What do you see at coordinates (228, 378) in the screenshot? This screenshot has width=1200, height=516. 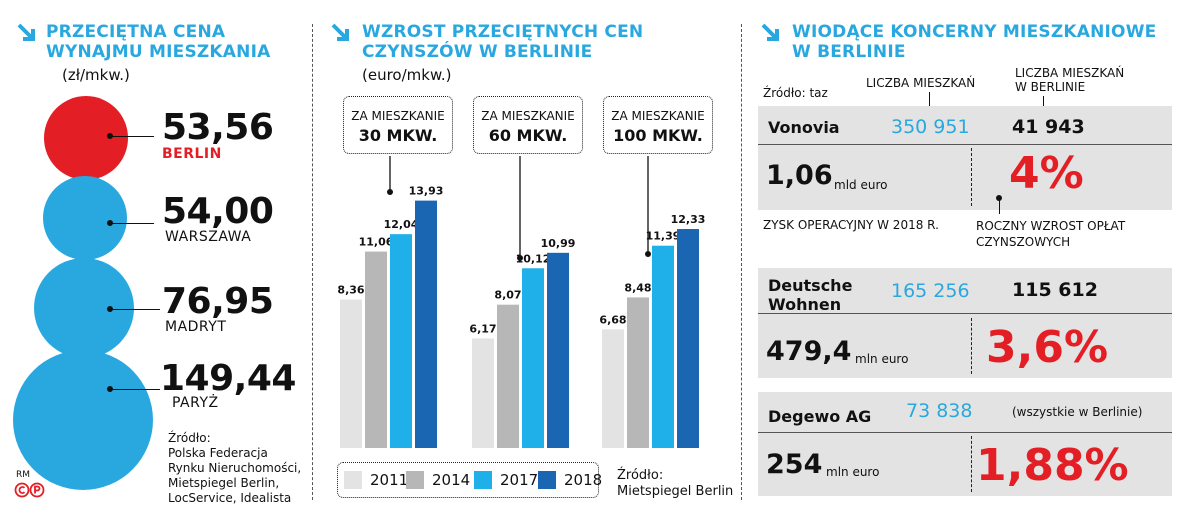 I see `paryz-value: 149,44` at bounding box center [228, 378].